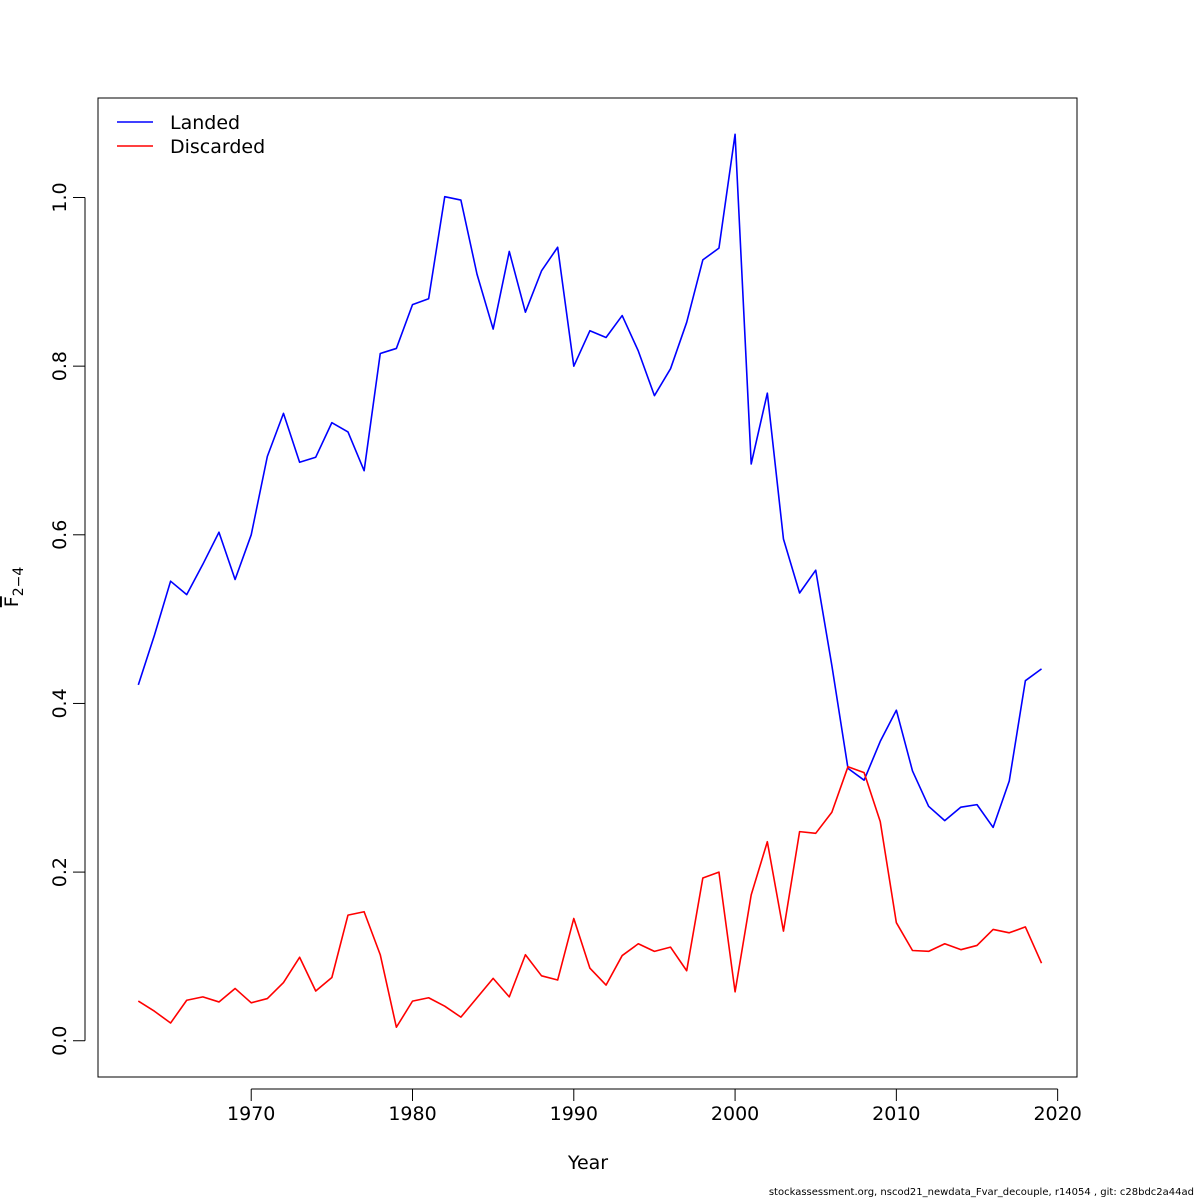 This screenshot has width=1200, height=1200. Describe the element at coordinates (654, 1106) in the screenshot. I see `x-axis: 1970 1980 1990 2000 2010 2020` at that location.